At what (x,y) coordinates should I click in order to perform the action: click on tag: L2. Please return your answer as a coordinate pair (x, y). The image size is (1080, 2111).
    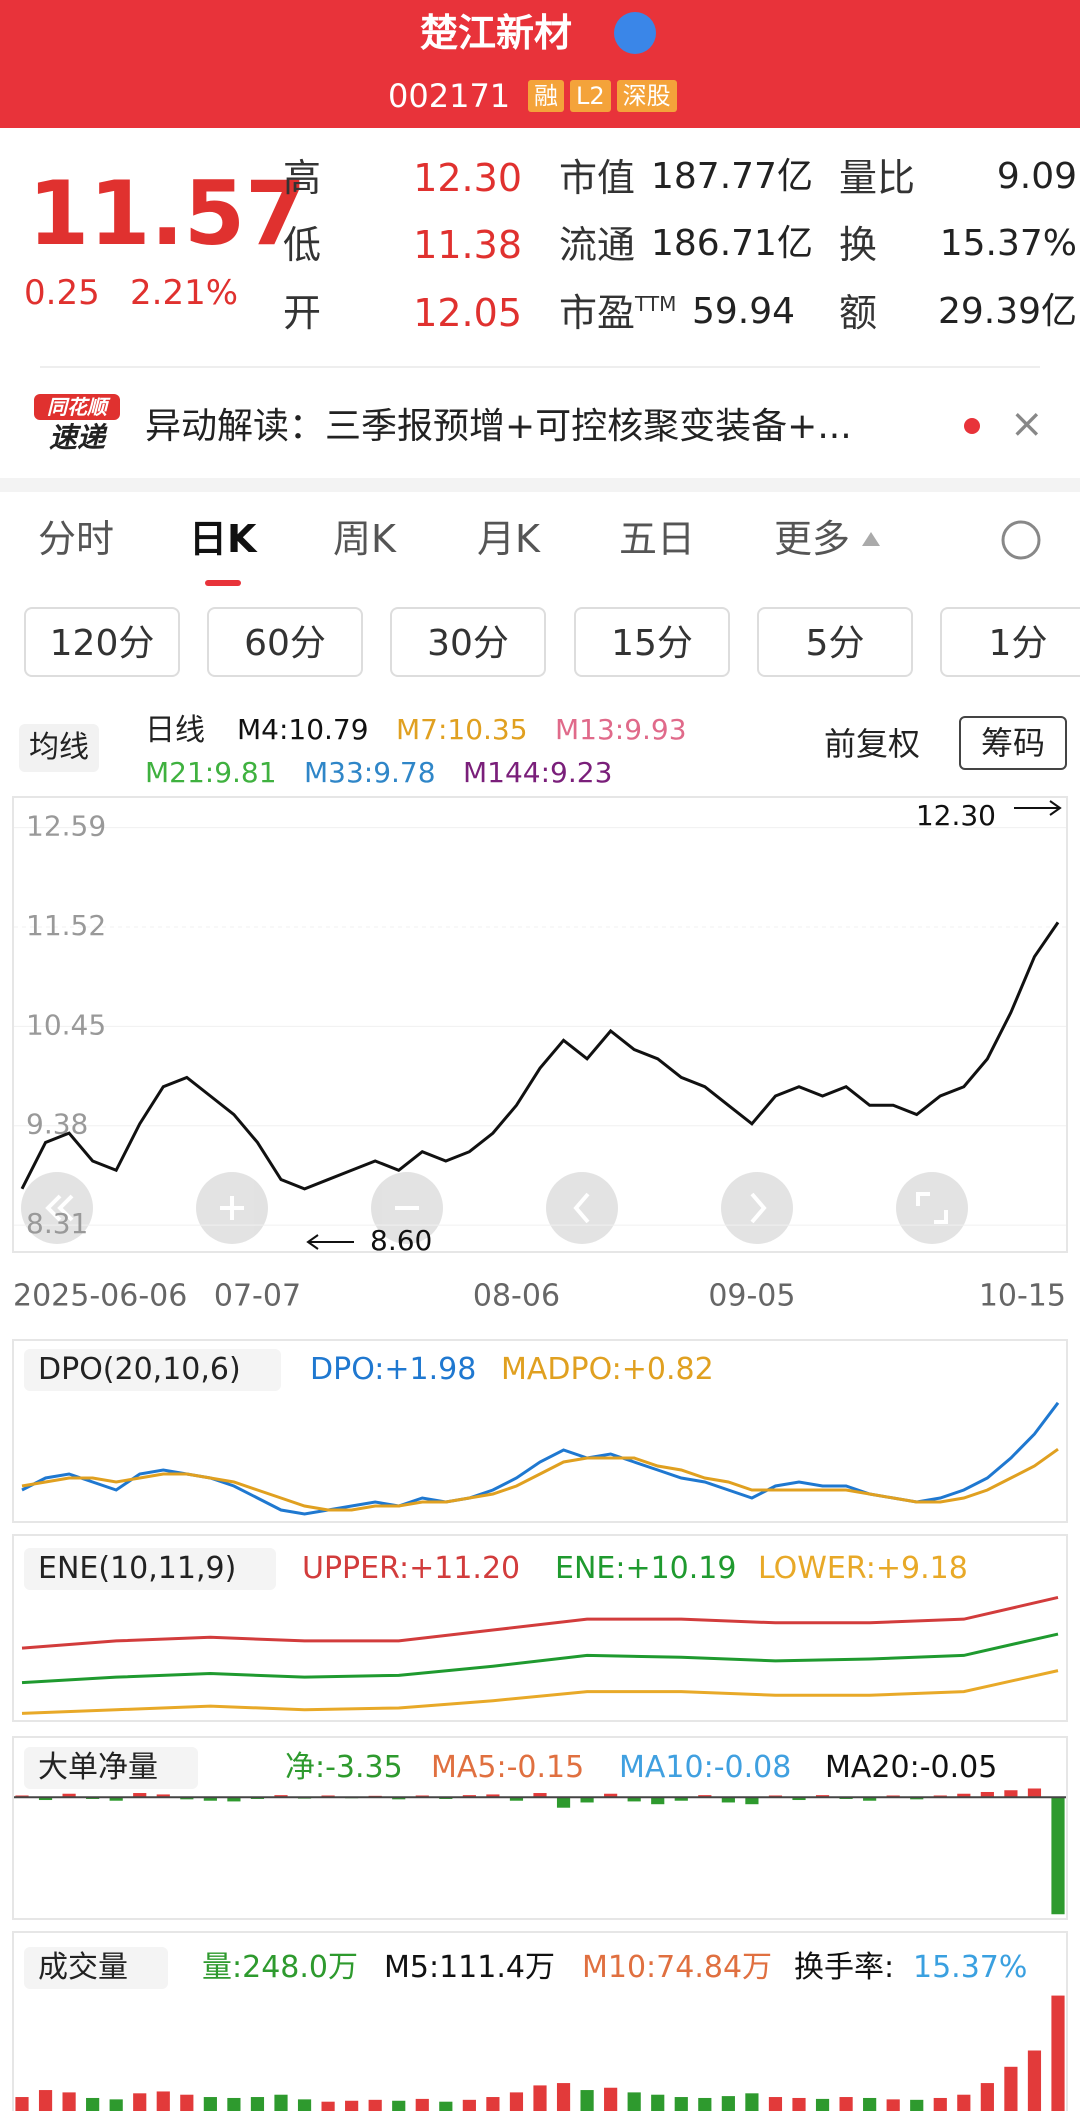
    Looking at the image, I should click on (590, 96).